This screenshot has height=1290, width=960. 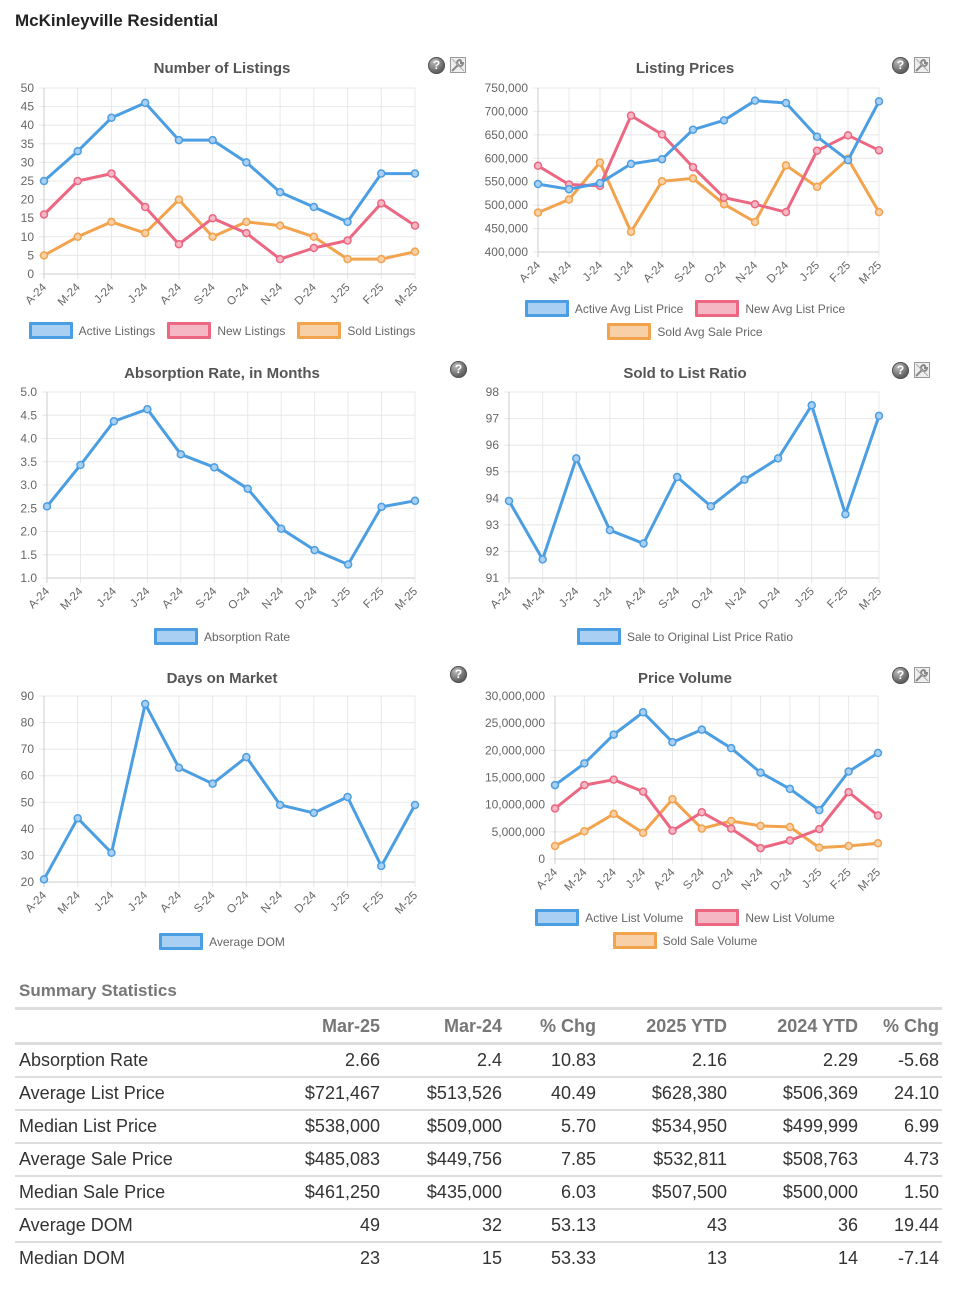 I want to click on legend-item-average-dom: Average DOM, so click(x=222, y=941).